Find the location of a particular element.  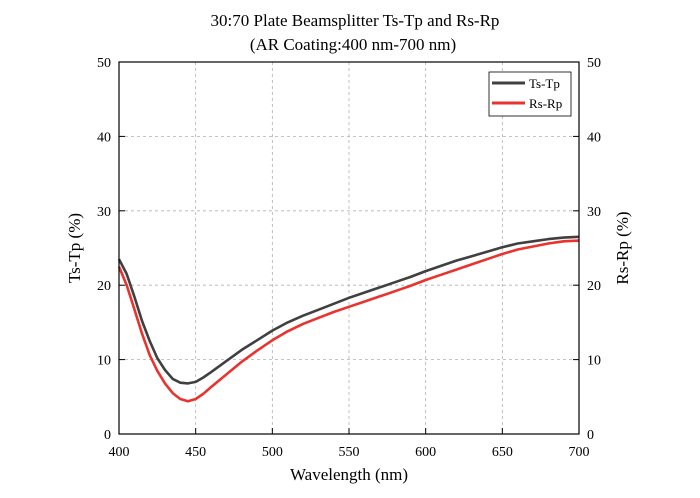

y-axis-label-right: Rs-Rp (%) is located at coordinates (622, 247).